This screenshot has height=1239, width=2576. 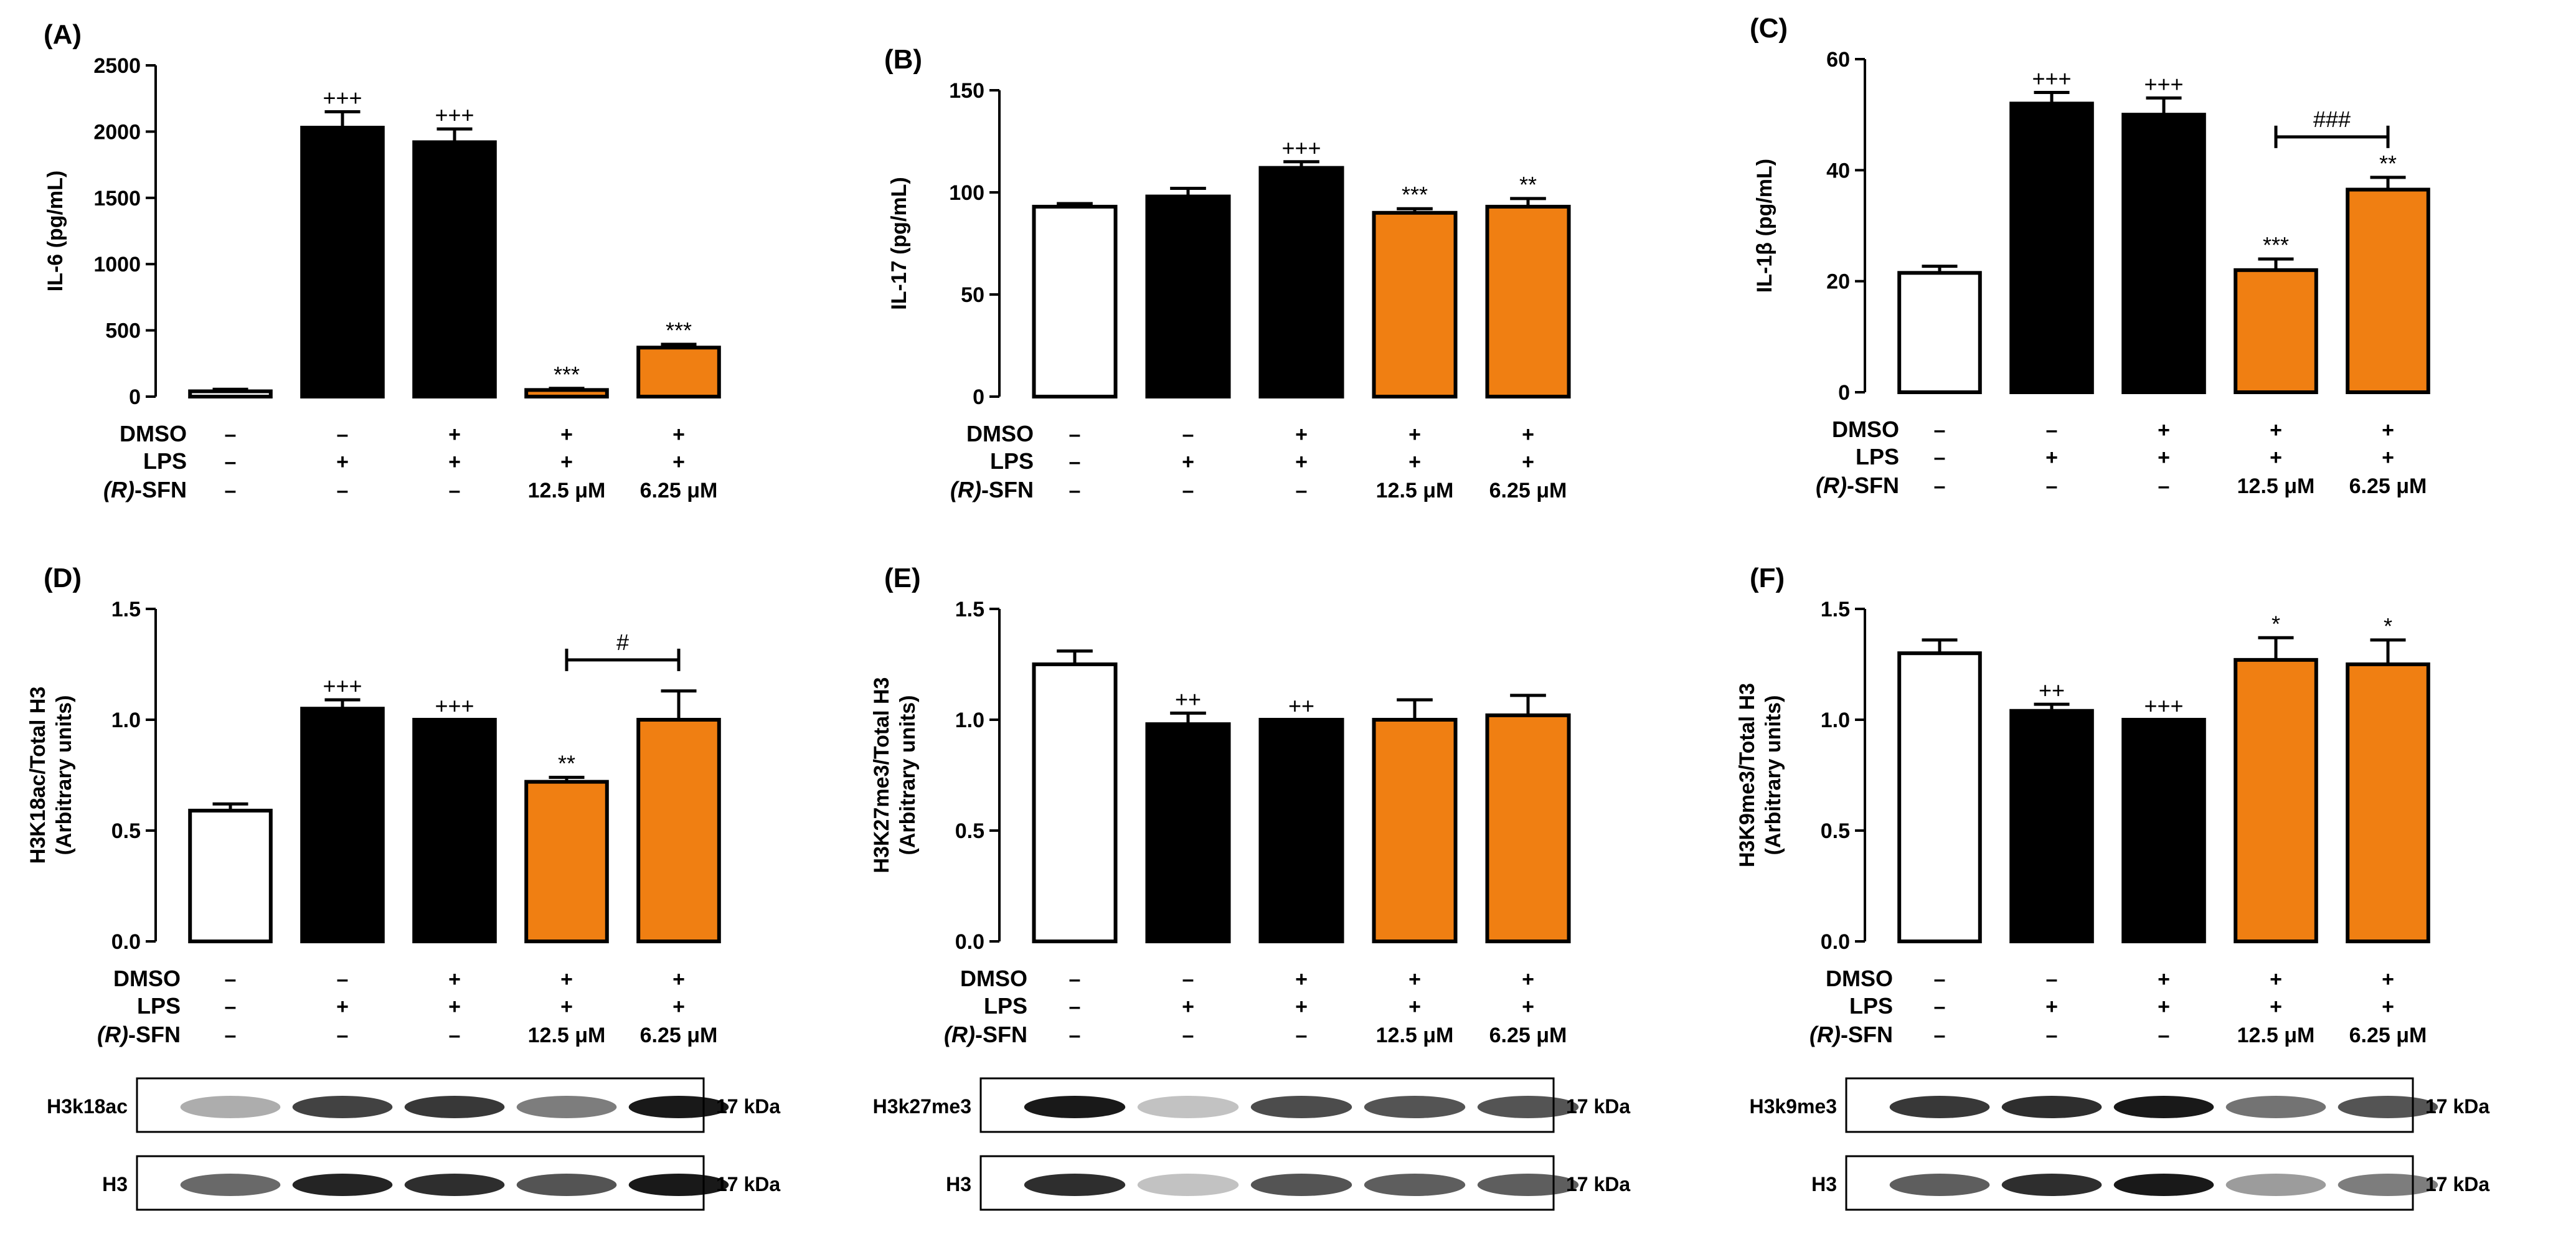 What do you see at coordinates (882, 776) in the screenshot?
I see `y-axis-title: H3K27me3/Total H3` at bounding box center [882, 776].